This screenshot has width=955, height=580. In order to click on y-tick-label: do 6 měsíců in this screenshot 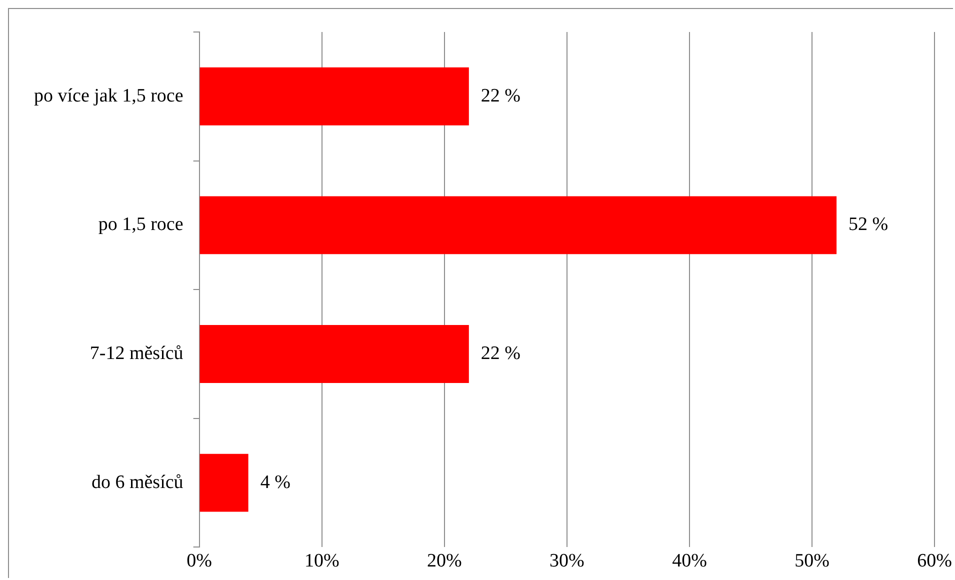, I will do `click(137, 482)`.